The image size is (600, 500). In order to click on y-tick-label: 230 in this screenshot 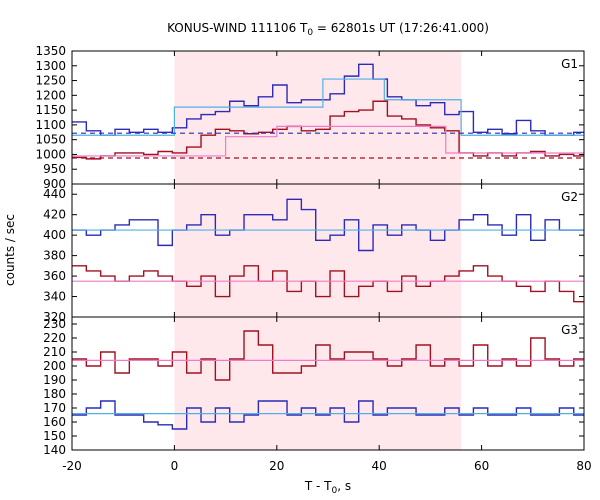, I will do `click(54, 324)`.